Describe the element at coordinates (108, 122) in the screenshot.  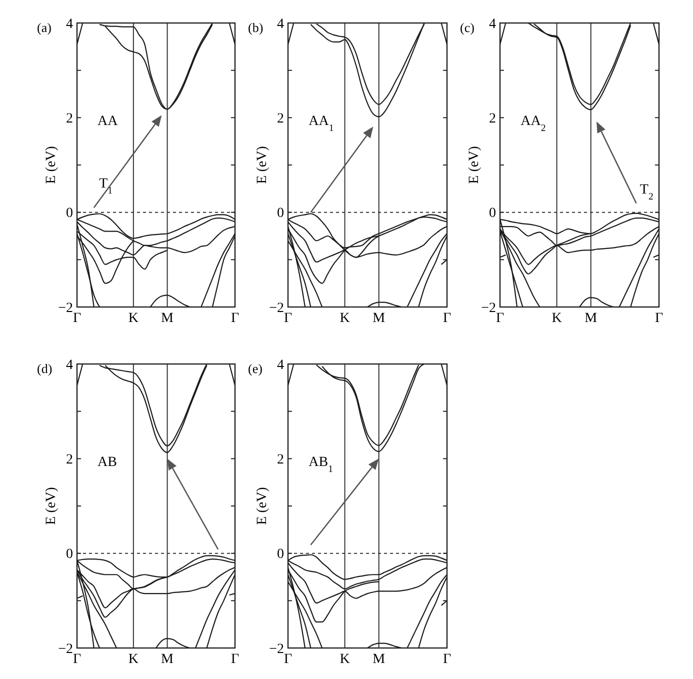
I see `annotation: AA` at that location.